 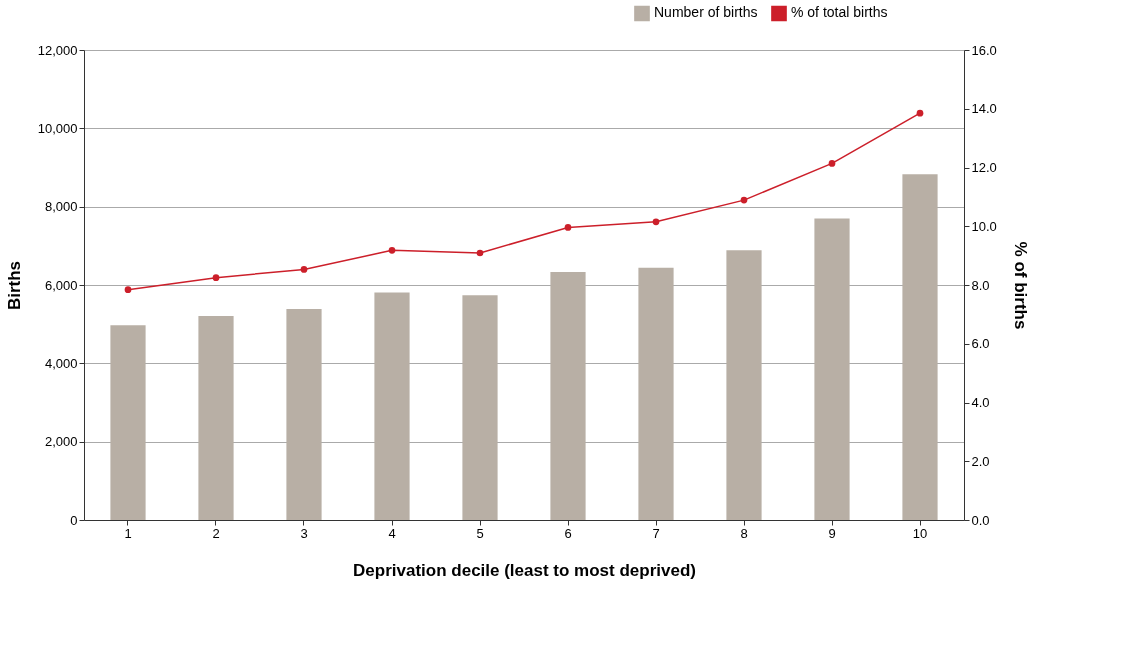 What do you see at coordinates (74, 520) in the screenshot?
I see `y-tick-label: 0` at bounding box center [74, 520].